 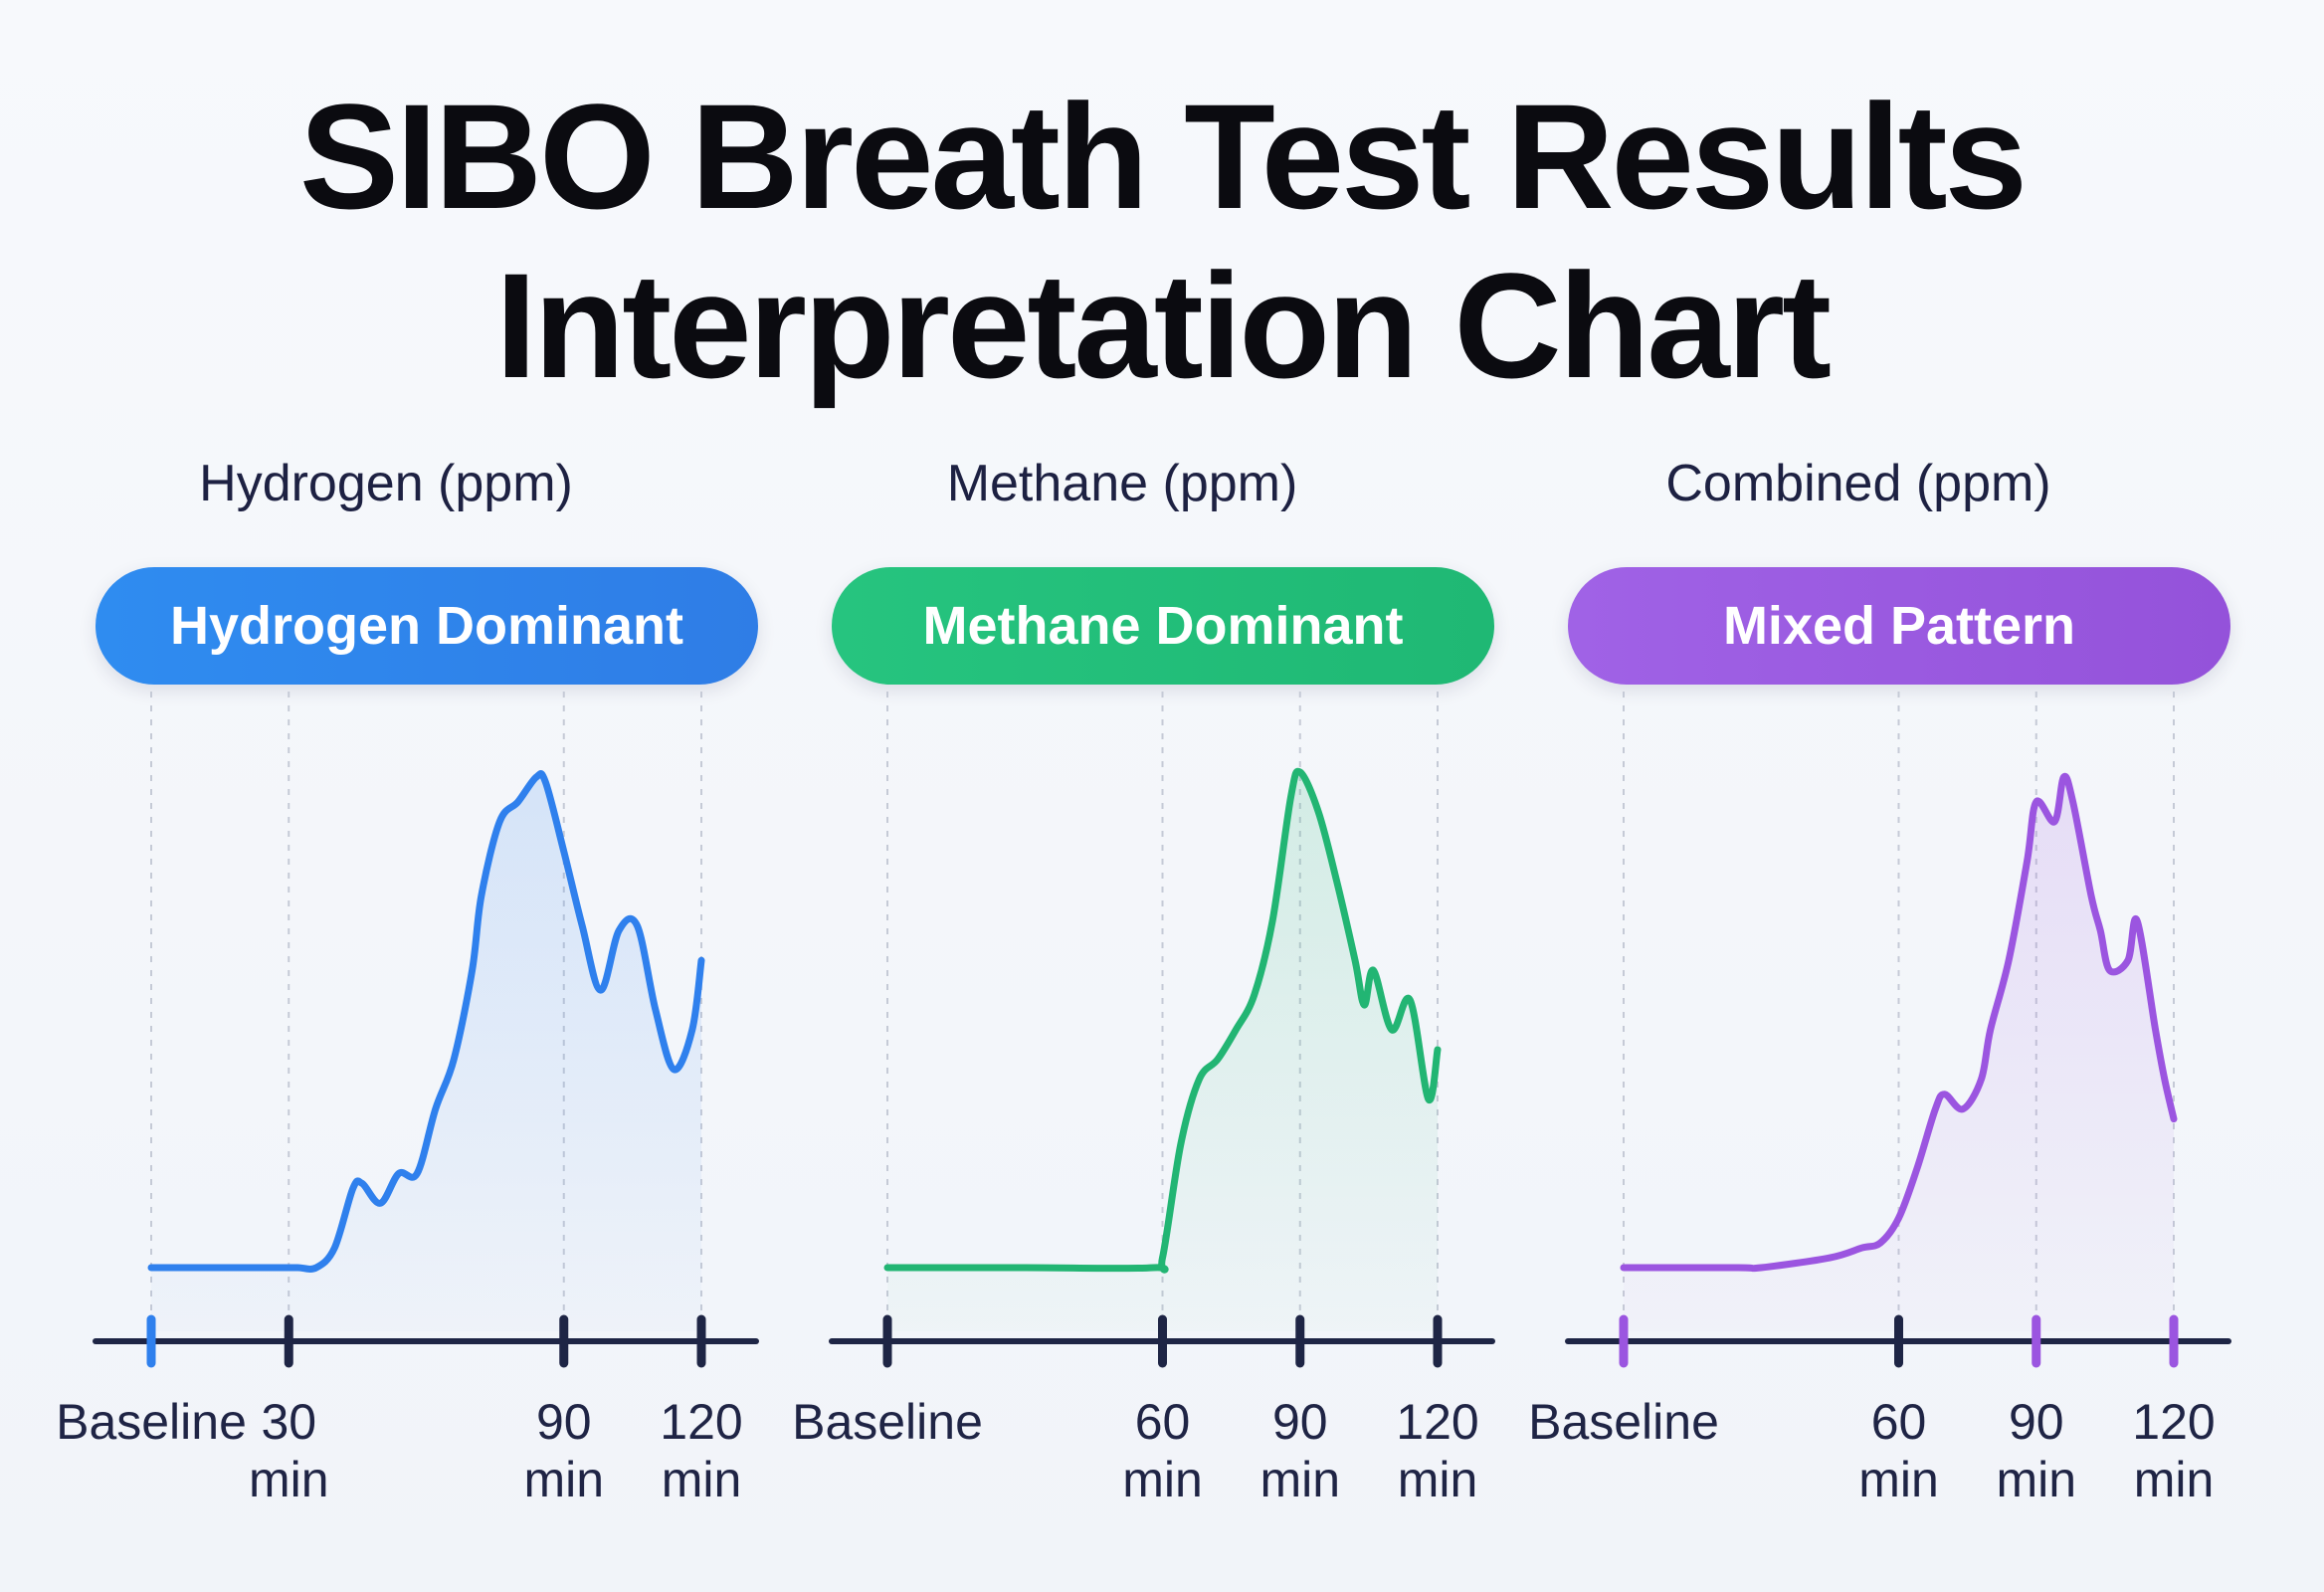 I want to click on methane-heading: Methane (ppm), so click(x=1122, y=483).